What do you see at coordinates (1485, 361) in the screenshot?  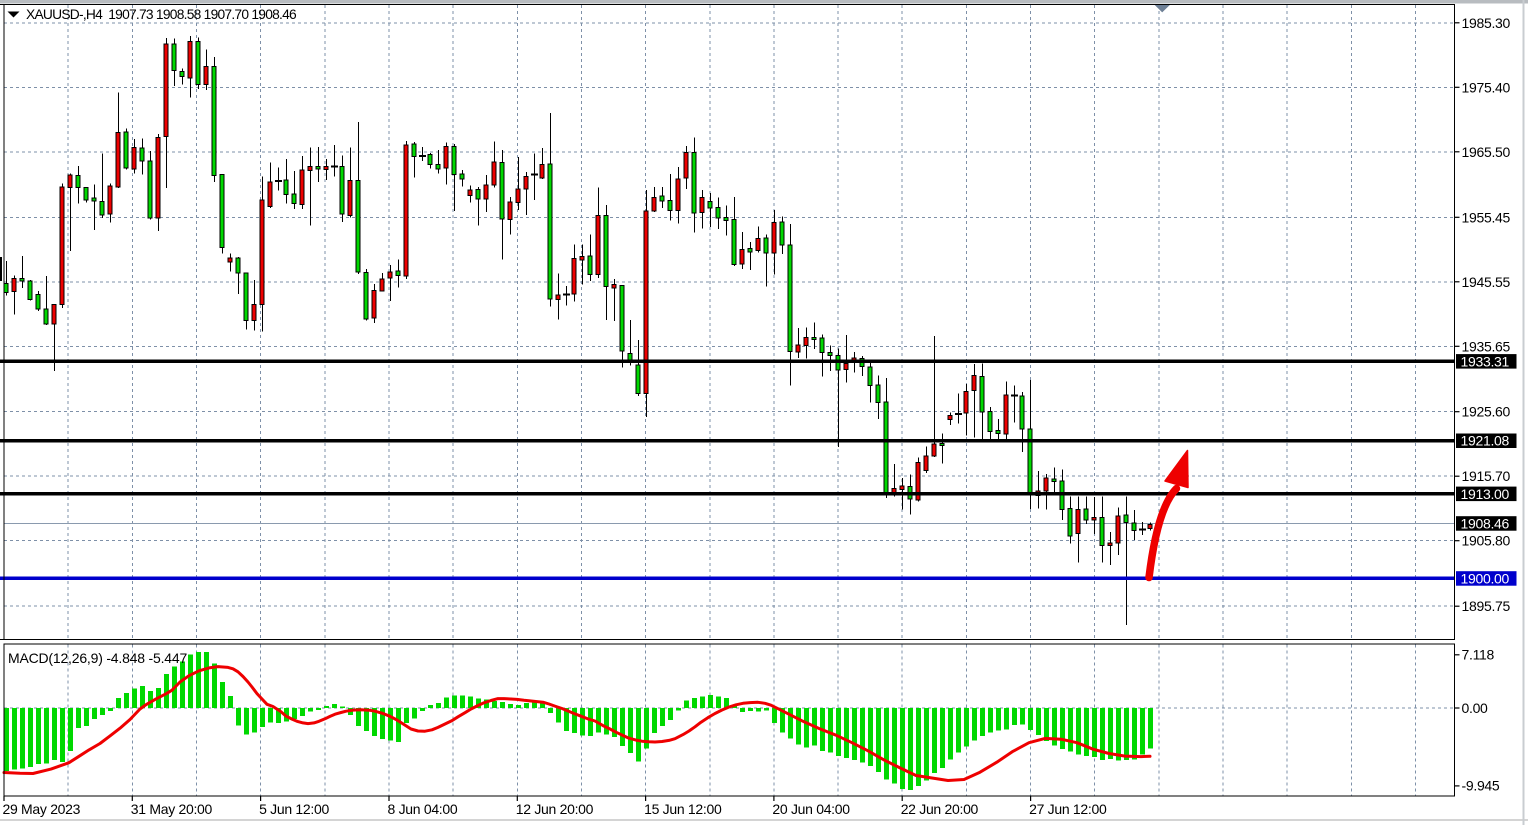 I see `svg-text: 1933.31` at bounding box center [1485, 361].